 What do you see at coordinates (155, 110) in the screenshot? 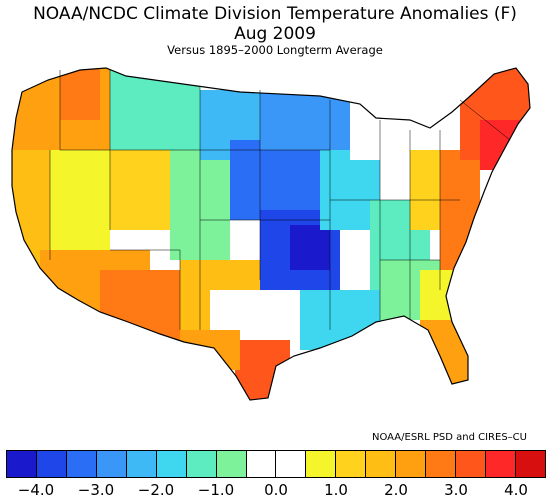
I see `region-northern-rockies` at bounding box center [155, 110].